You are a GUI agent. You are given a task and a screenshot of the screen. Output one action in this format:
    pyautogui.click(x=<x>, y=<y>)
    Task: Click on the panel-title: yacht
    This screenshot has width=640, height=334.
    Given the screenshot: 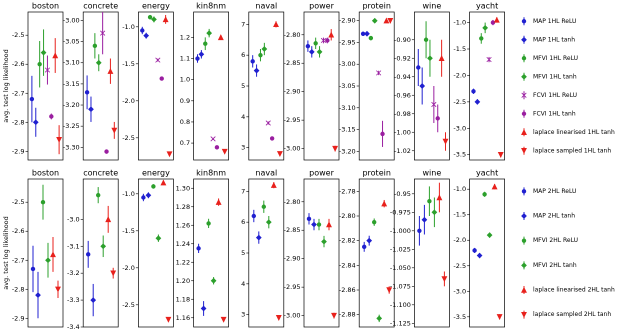 What is the action you would take?
    pyautogui.click(x=487, y=173)
    